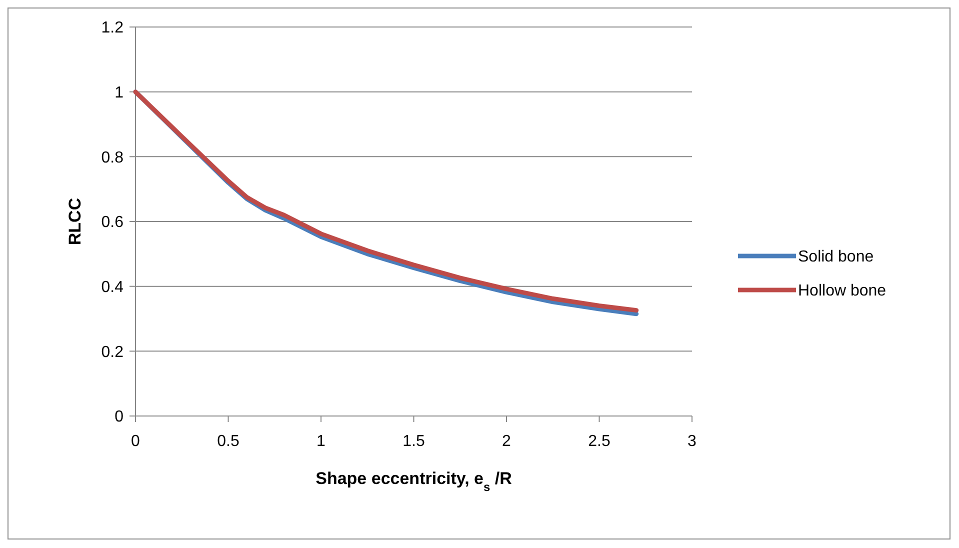  What do you see at coordinates (414, 481) in the screenshot?
I see `x-axis-title: Shape eccentricity, e$_{s}$ /R` at bounding box center [414, 481].